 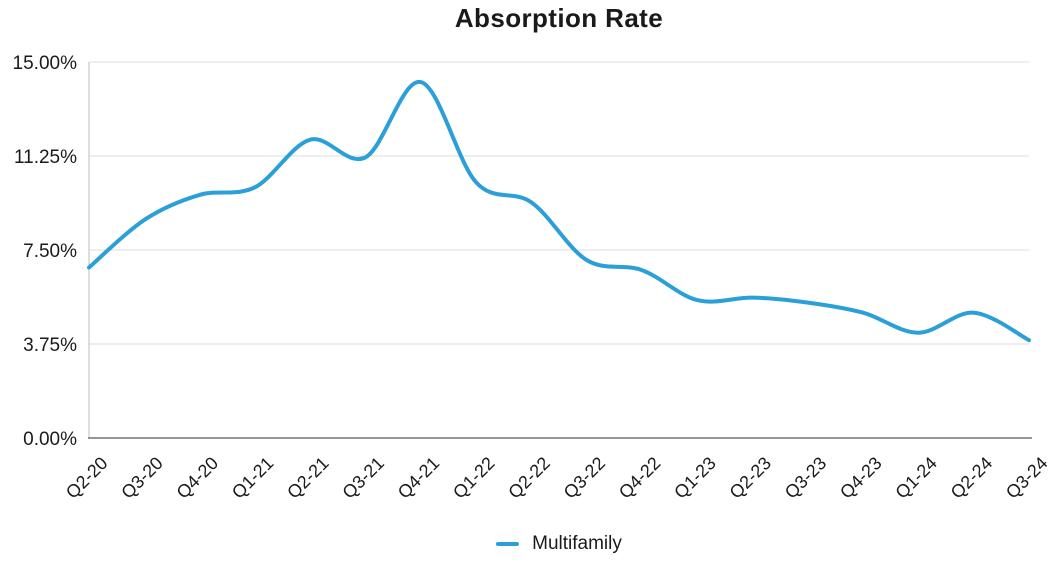 What do you see at coordinates (916, 478) in the screenshot?
I see `x-axis-tick-label: Q1-24` at bounding box center [916, 478].